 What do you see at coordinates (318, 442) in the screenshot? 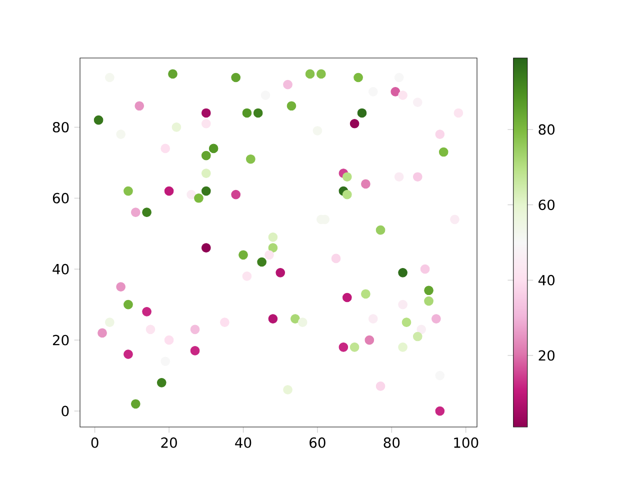
I see `x-tick-label: 60` at bounding box center [318, 442].